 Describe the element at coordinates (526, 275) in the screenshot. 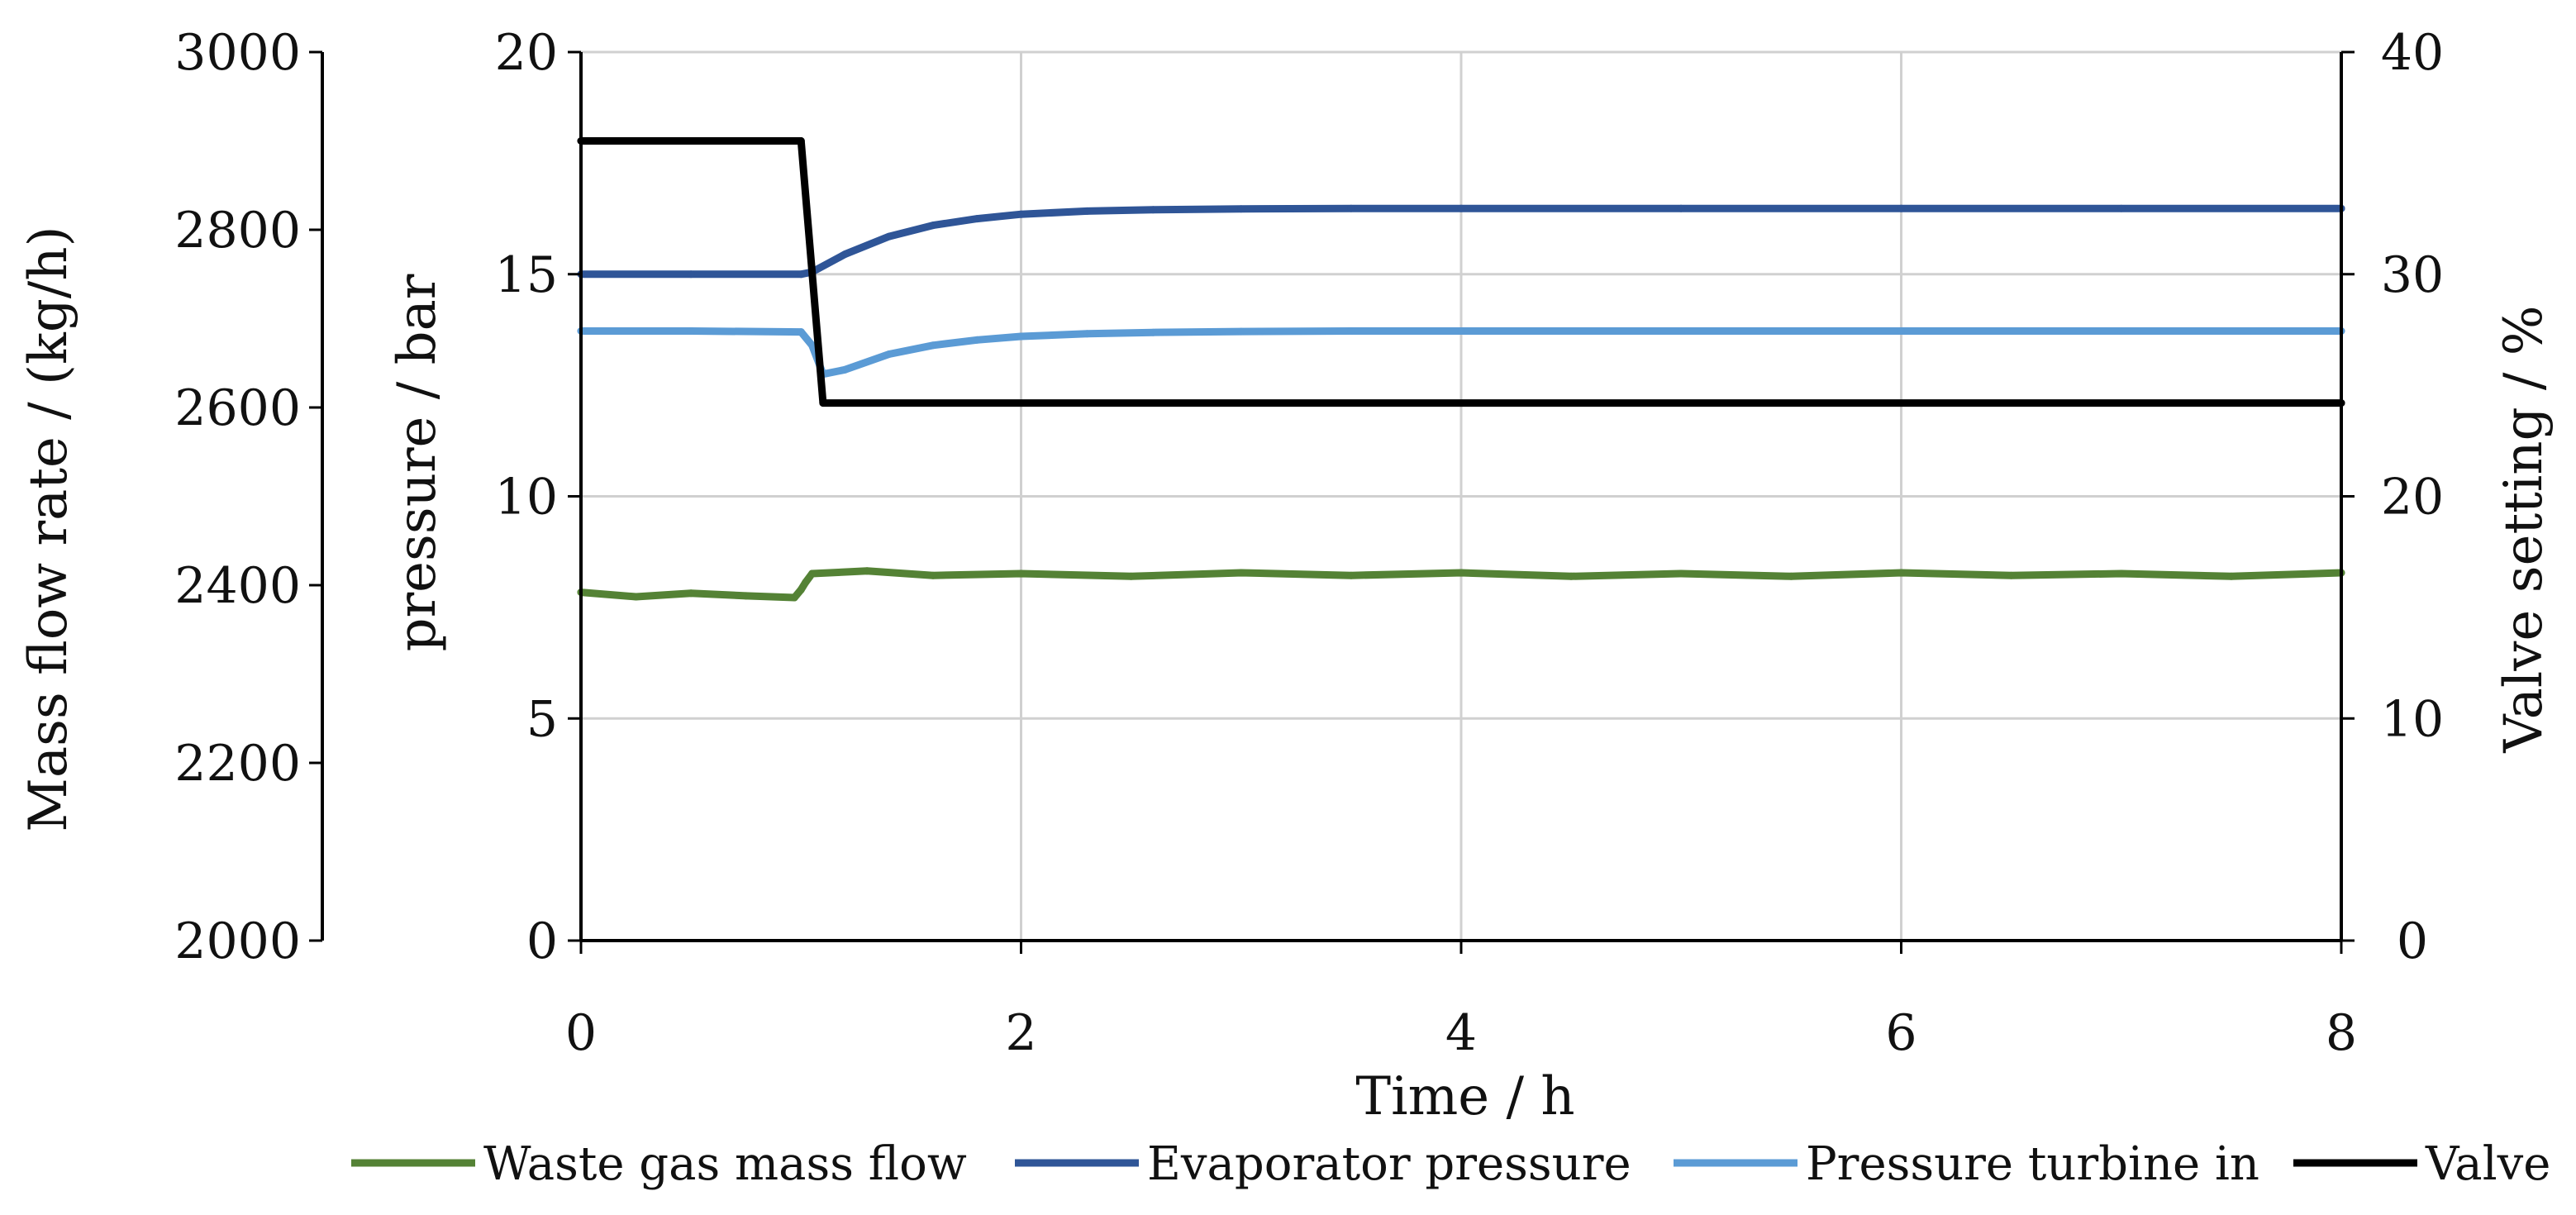

I see `pressure-tick-label: 15` at that location.